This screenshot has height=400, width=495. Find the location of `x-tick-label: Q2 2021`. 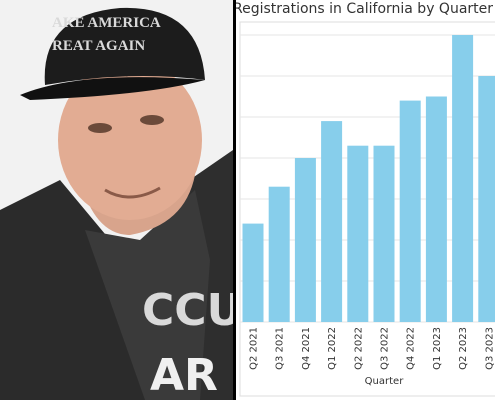

x-tick-label: Q2 2021 is located at coordinates (254, 348).